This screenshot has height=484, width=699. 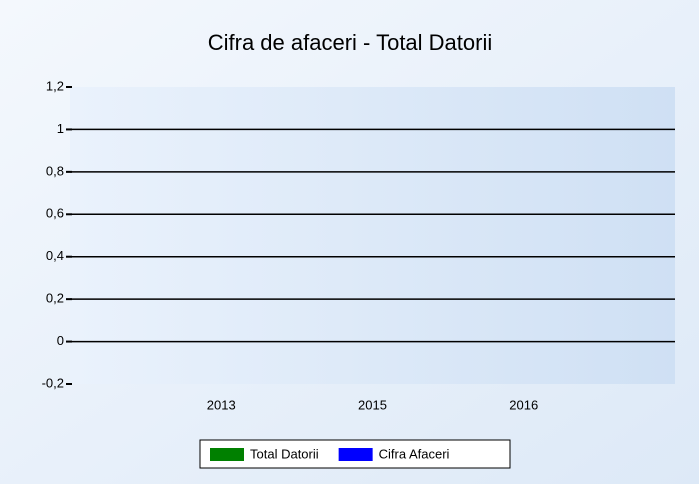 What do you see at coordinates (55, 255) in the screenshot?
I see `y-tick-label: 0,4` at bounding box center [55, 255].